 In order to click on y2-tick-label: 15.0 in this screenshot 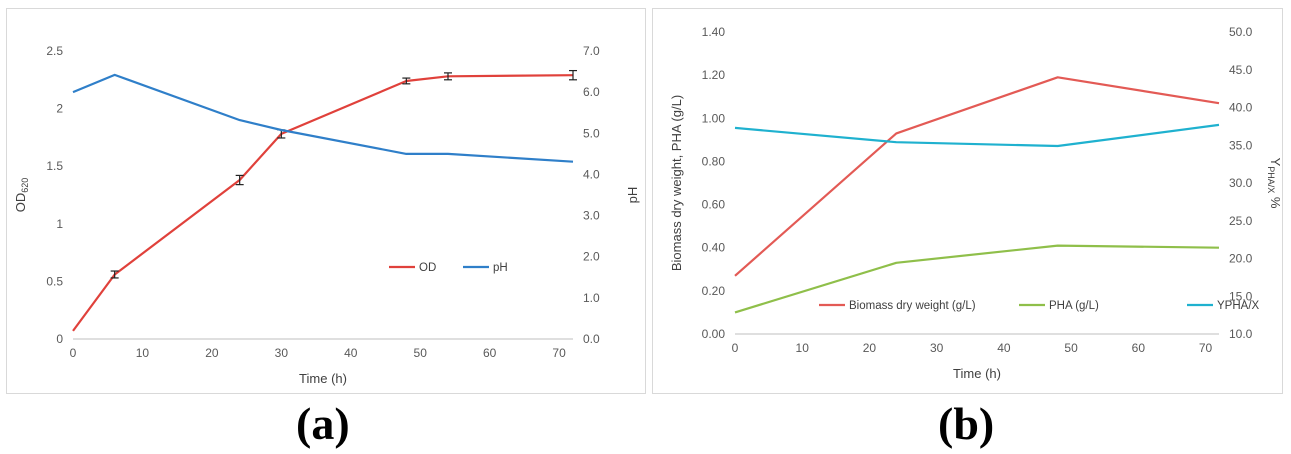, I will do `click(1241, 296)`.